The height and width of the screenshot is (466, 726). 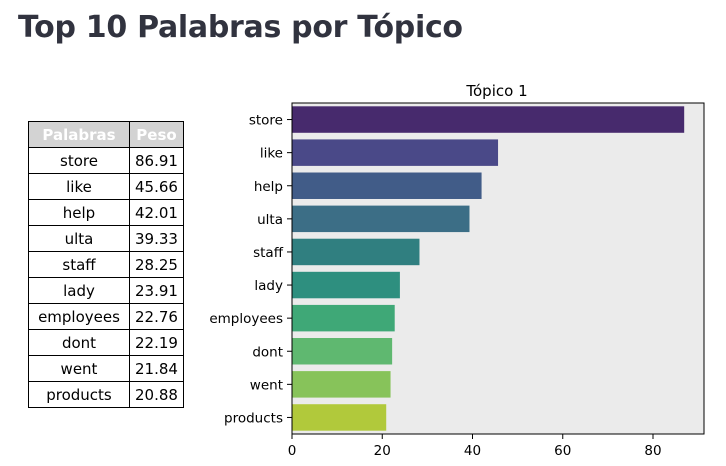 I want to click on word-cell: employees, so click(x=79, y=316).